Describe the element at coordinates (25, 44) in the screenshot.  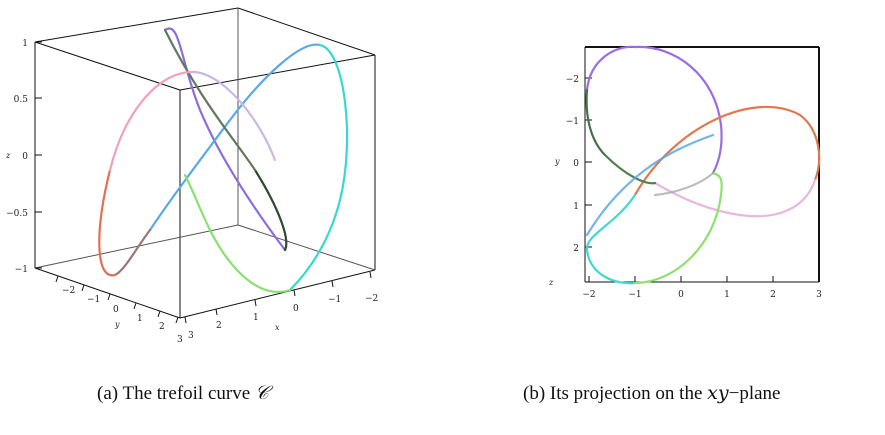
I see `z-tick-1: 1` at that location.